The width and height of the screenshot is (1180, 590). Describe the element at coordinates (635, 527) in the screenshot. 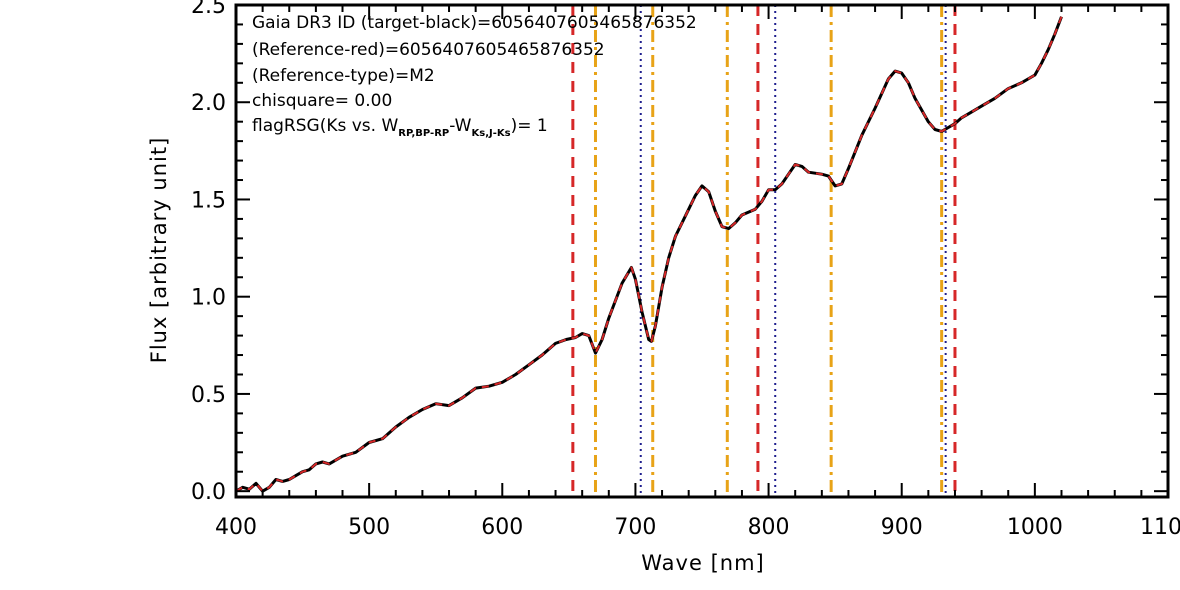

I see `x-tick-label: 700` at that location.